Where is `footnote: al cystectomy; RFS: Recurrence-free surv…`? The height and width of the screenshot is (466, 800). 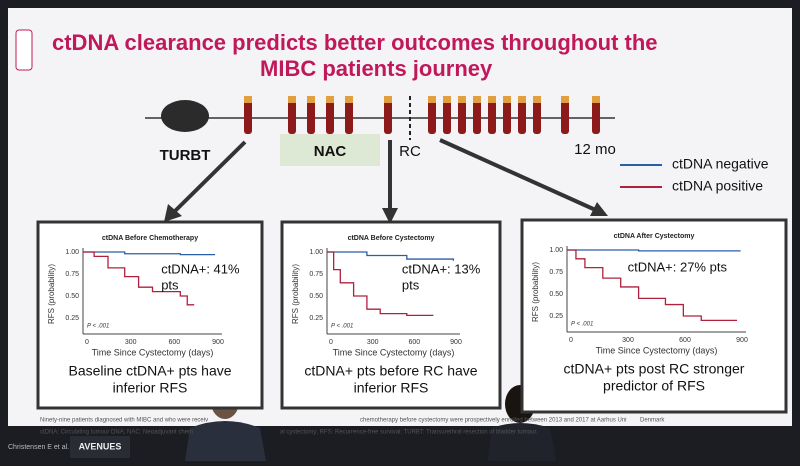 footnote: al cystectomy; RFS: Recurrence-free surv… is located at coordinates (409, 433).